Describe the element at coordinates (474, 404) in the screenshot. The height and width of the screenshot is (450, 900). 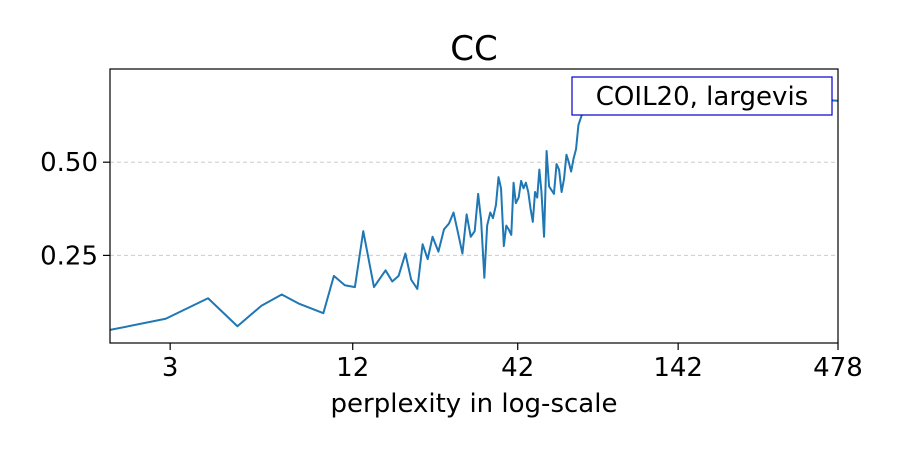
I see `x-axis-label: perplexity in log-scale` at that location.